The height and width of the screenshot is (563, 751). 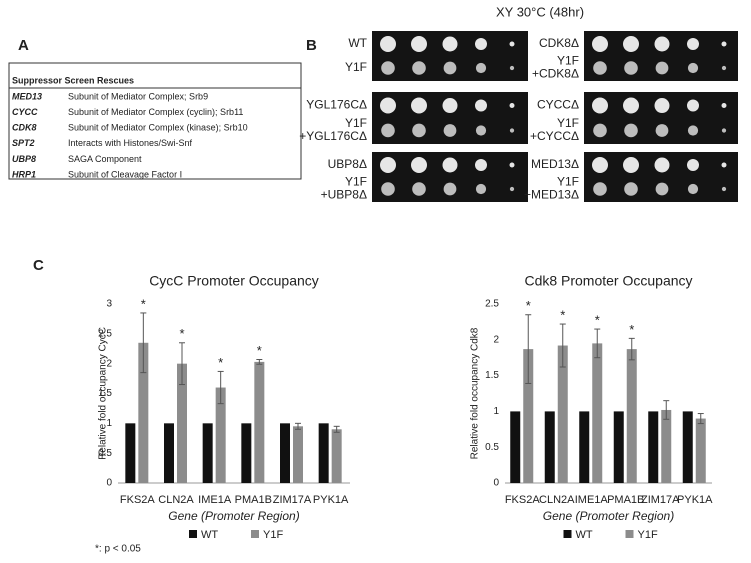 I want to click on strain-label: +CYCCΔ, so click(x=554, y=136).